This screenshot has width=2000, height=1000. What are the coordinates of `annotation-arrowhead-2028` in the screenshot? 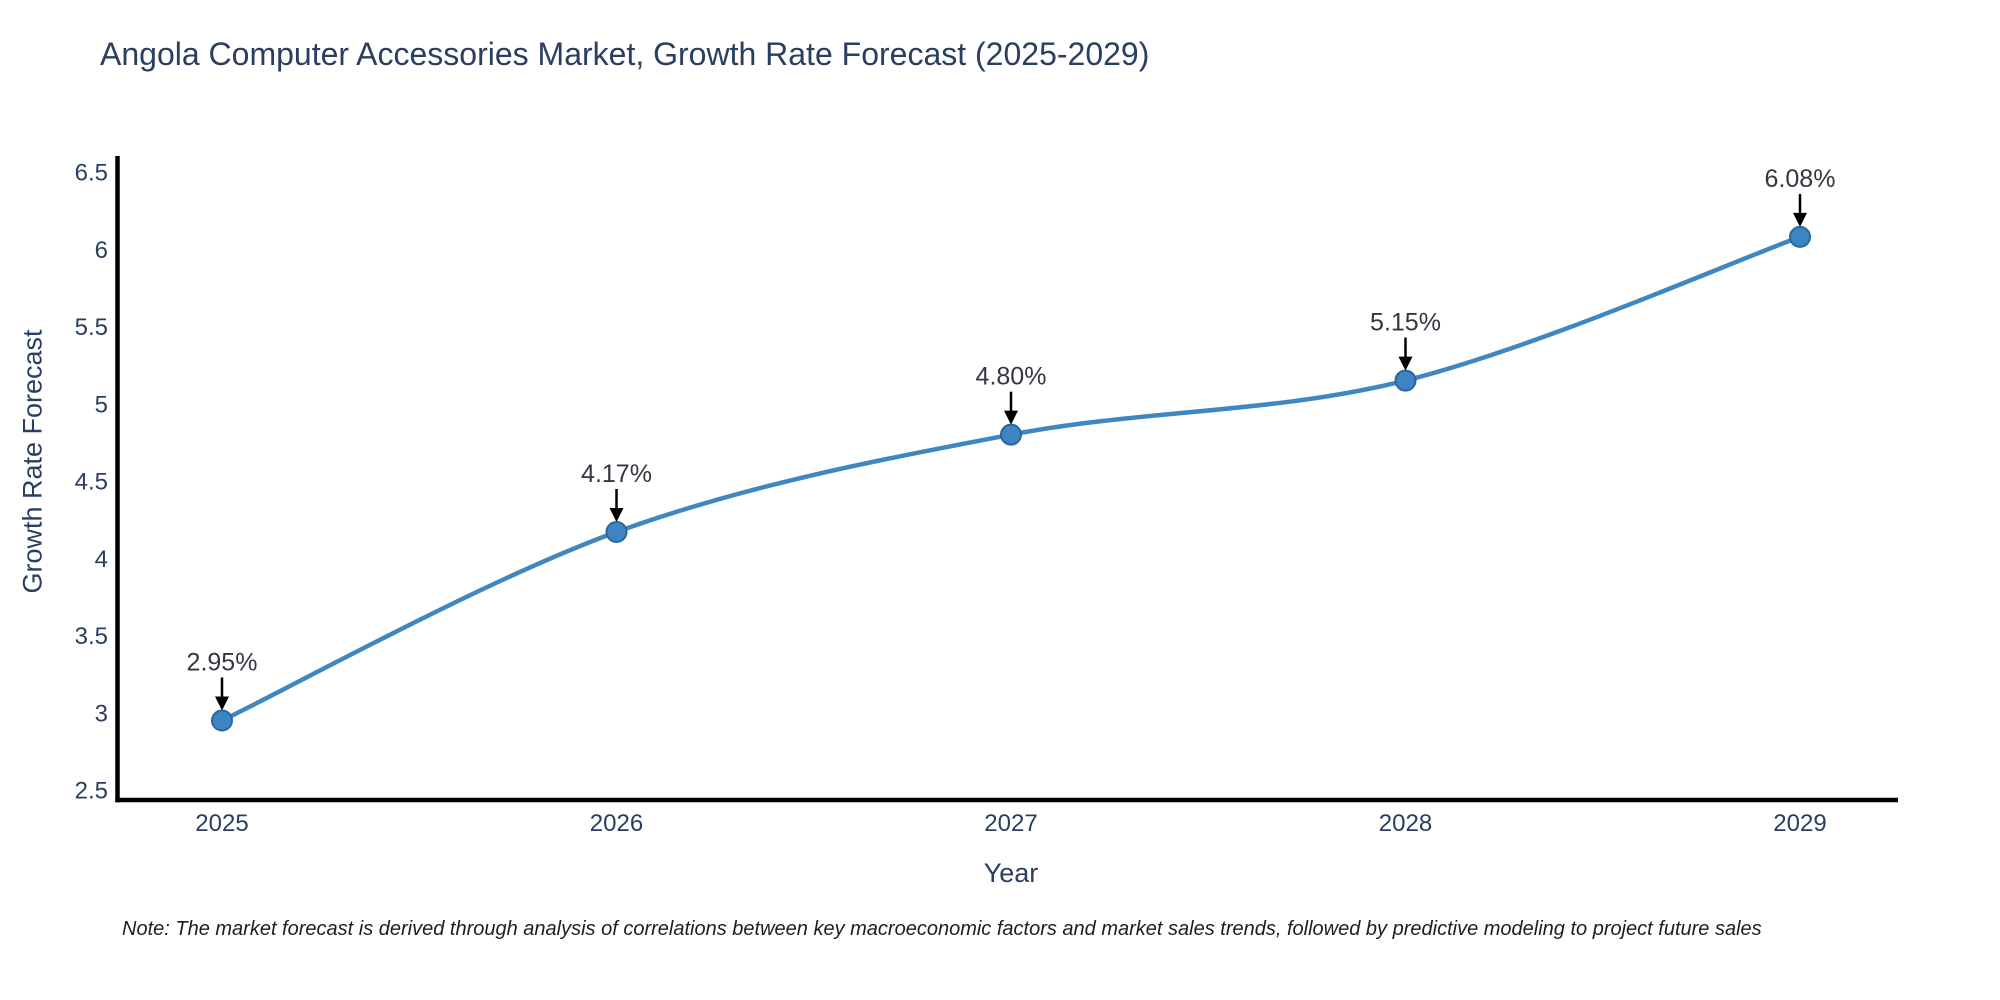 It's located at (1405, 363).